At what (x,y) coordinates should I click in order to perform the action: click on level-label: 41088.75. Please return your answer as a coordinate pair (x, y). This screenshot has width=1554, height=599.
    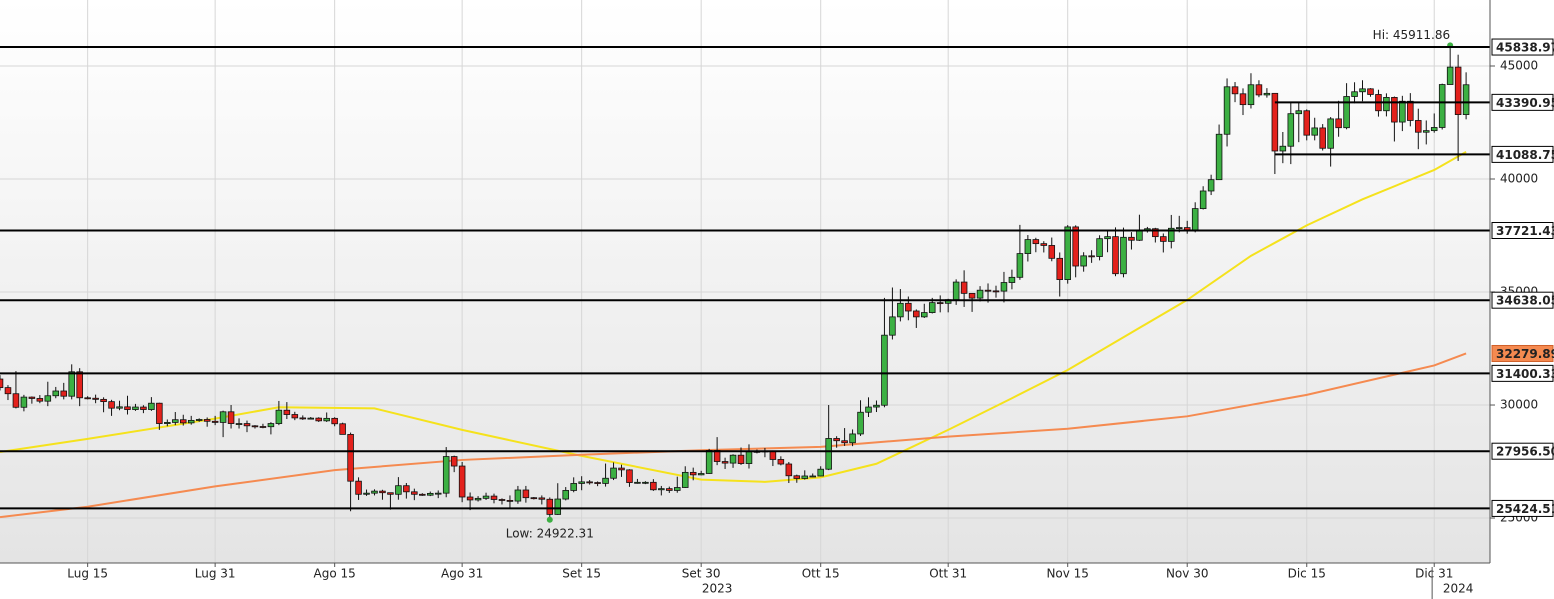
    Looking at the image, I should click on (1525, 155).